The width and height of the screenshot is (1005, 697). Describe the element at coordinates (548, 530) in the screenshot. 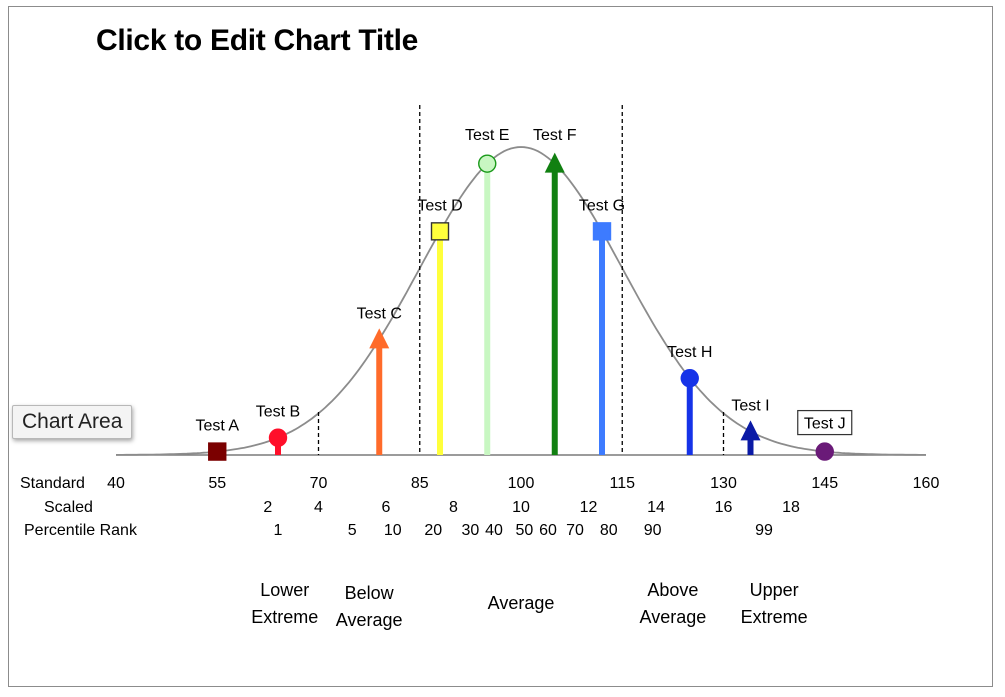

I see `percentile-tick-label: 60` at that location.